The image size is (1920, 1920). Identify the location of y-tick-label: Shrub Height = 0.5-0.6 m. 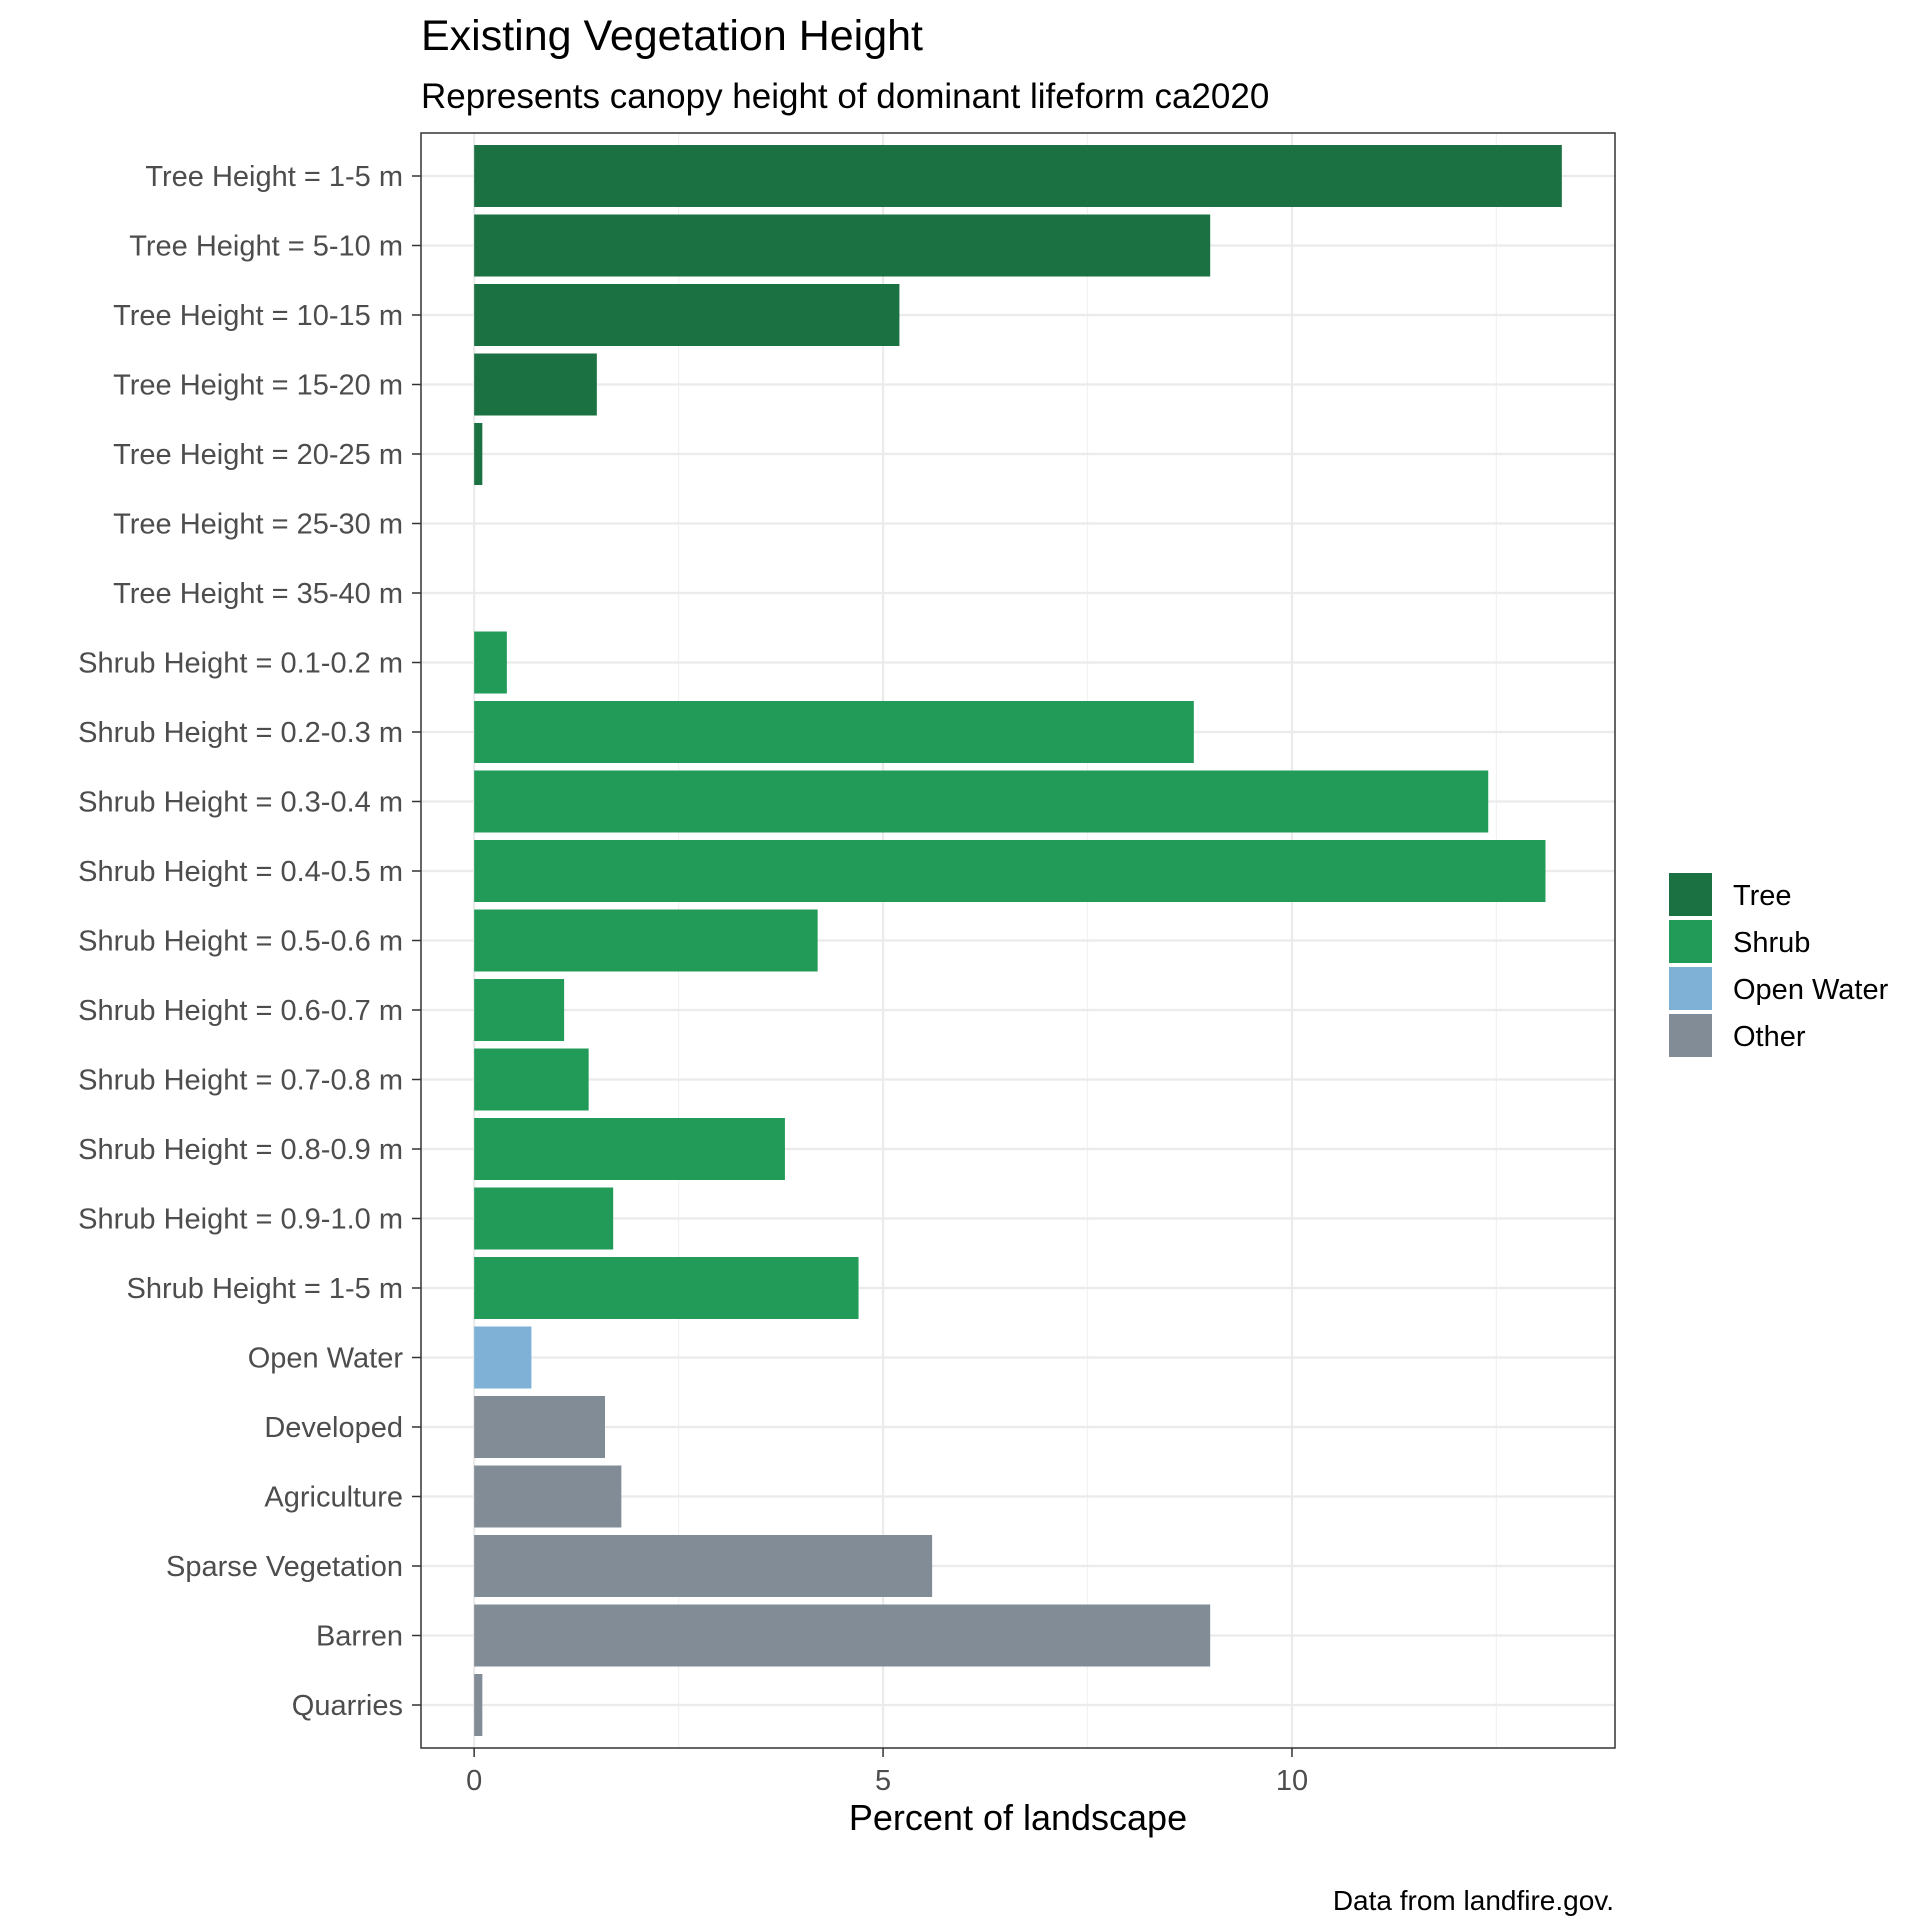
(240, 942).